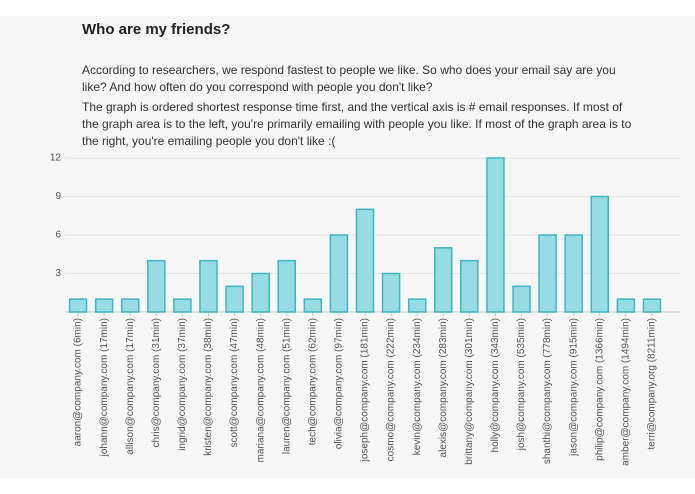  Describe the element at coordinates (365, 390) in the screenshot. I see `x-tick-label: joseph@company.com (181min)` at that location.